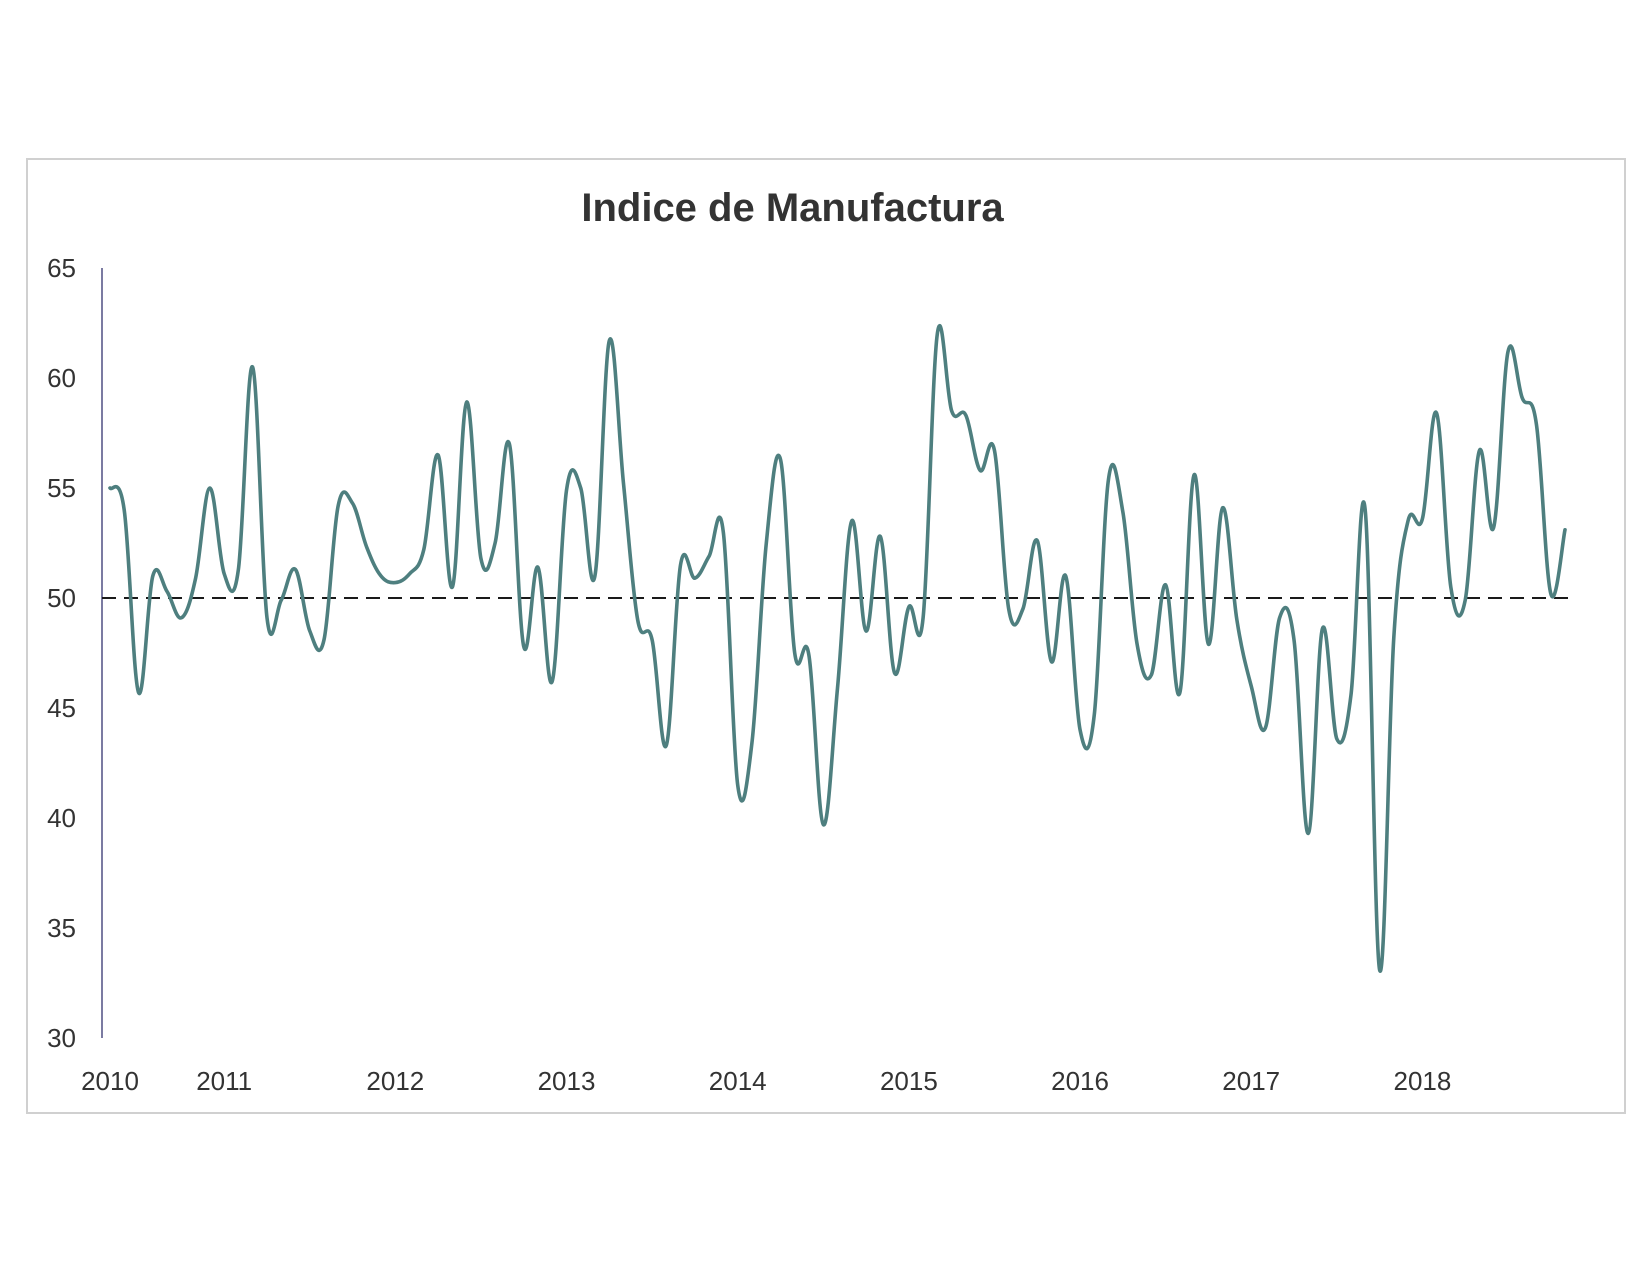  I want to click on chart-title: Indice de Manufactura, so click(792, 208).